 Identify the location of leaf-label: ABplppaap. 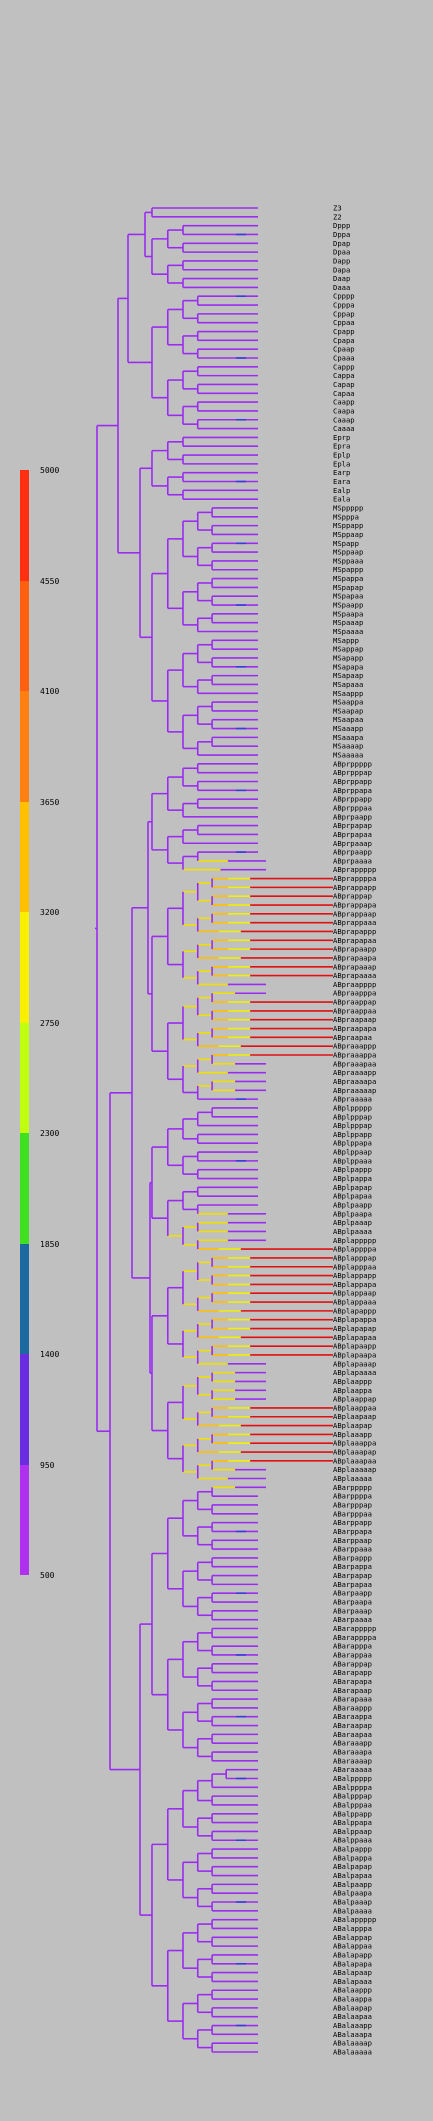
(352, 1152).